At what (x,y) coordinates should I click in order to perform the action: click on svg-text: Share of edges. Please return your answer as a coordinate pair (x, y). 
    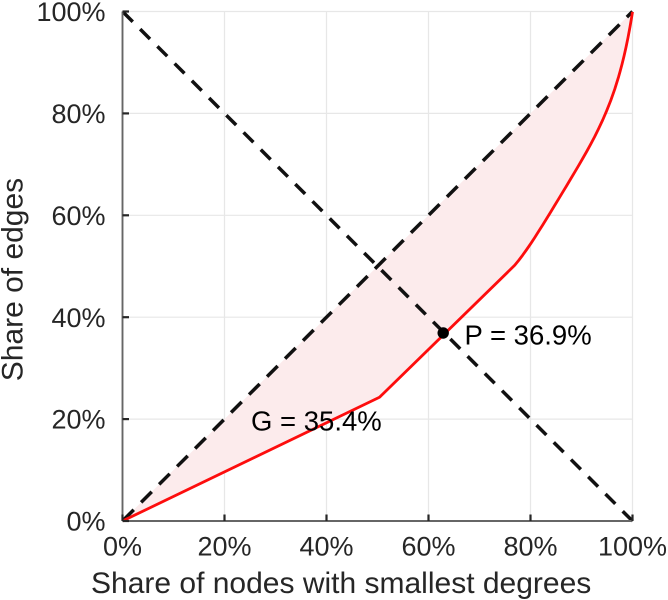
    Looking at the image, I should click on (15, 279).